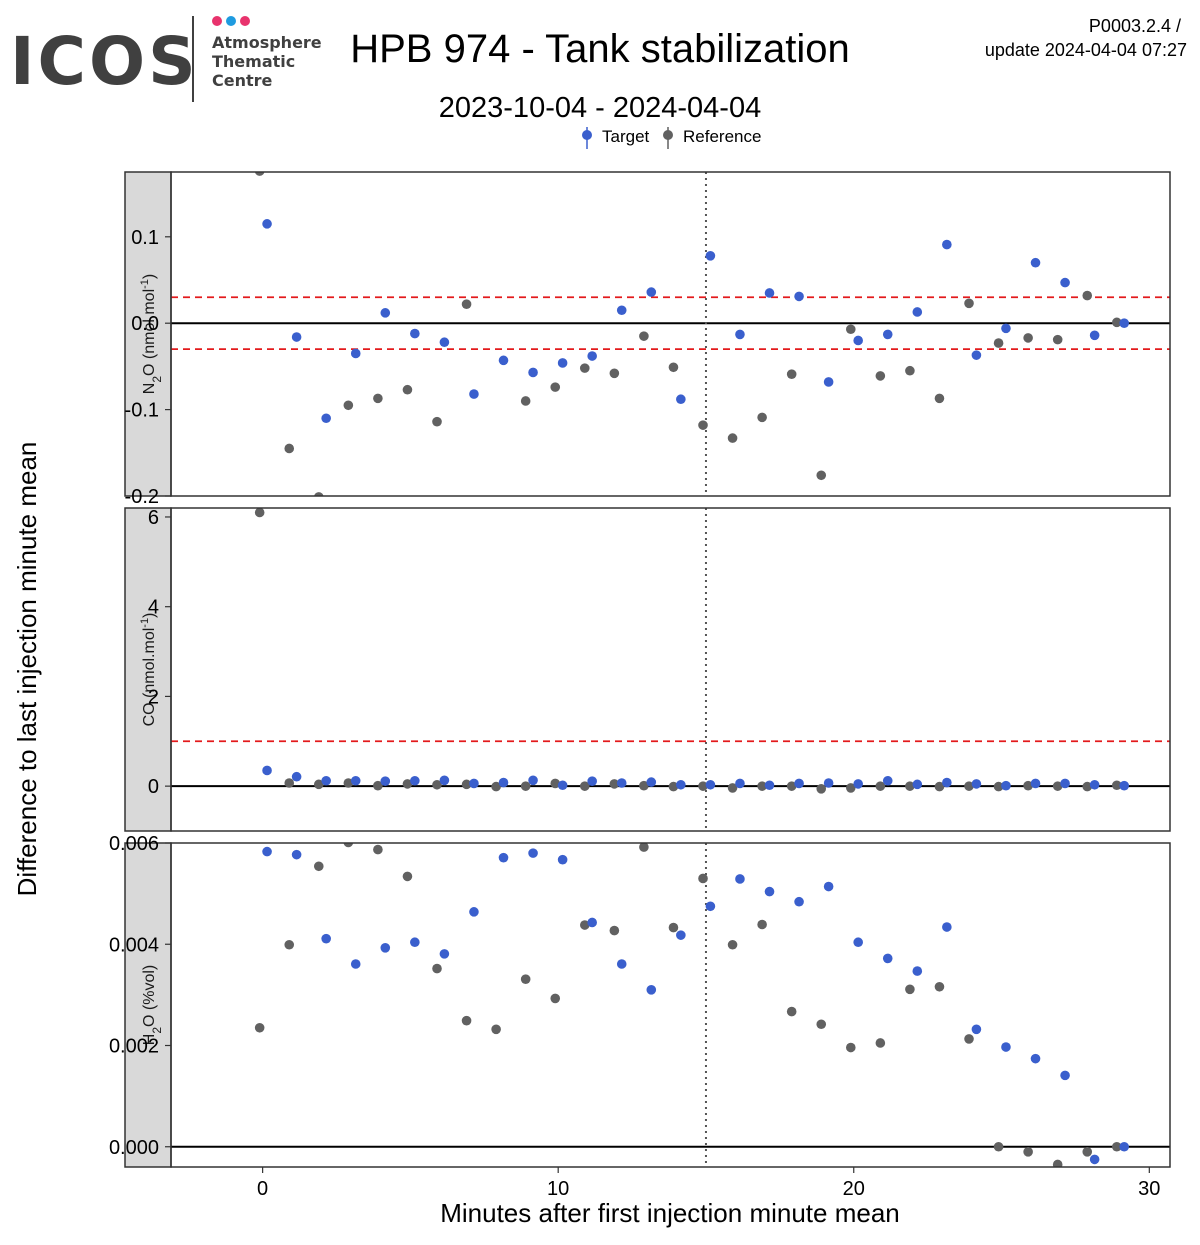 The height and width of the screenshot is (1245, 1200). I want to click on y-tick-label: 0, so click(153, 787).